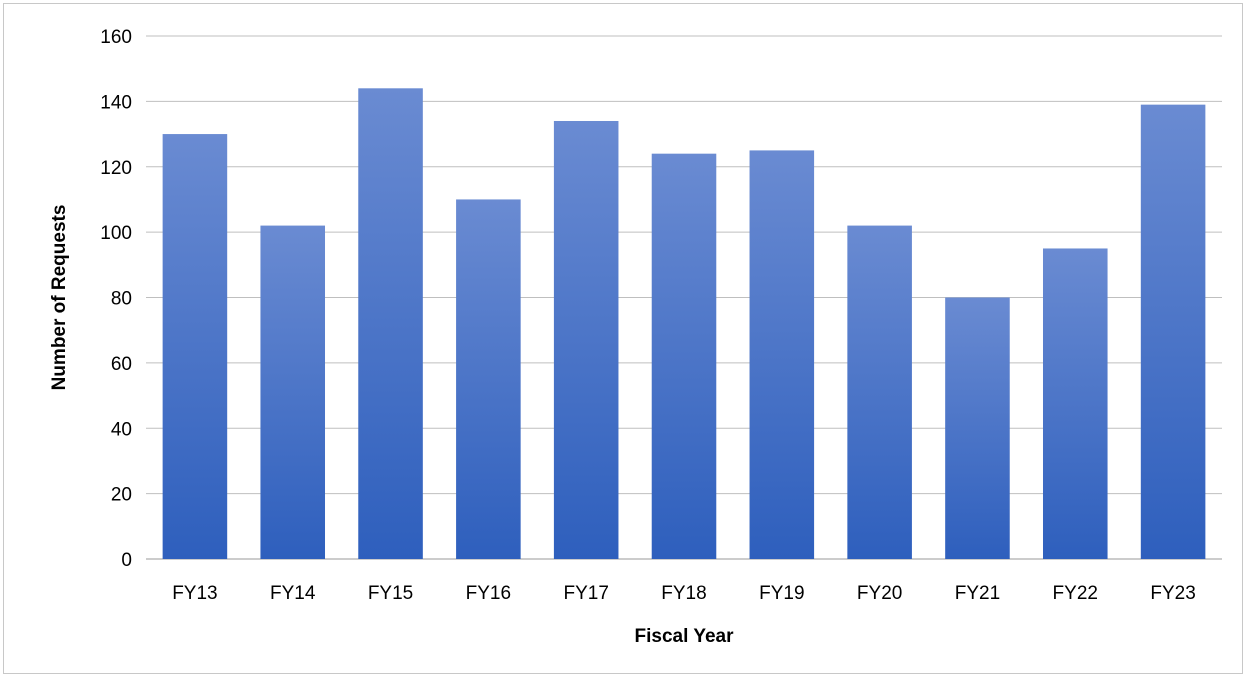  Describe the element at coordinates (585, 593) in the screenshot. I see `x-tick-label: FY17` at that location.